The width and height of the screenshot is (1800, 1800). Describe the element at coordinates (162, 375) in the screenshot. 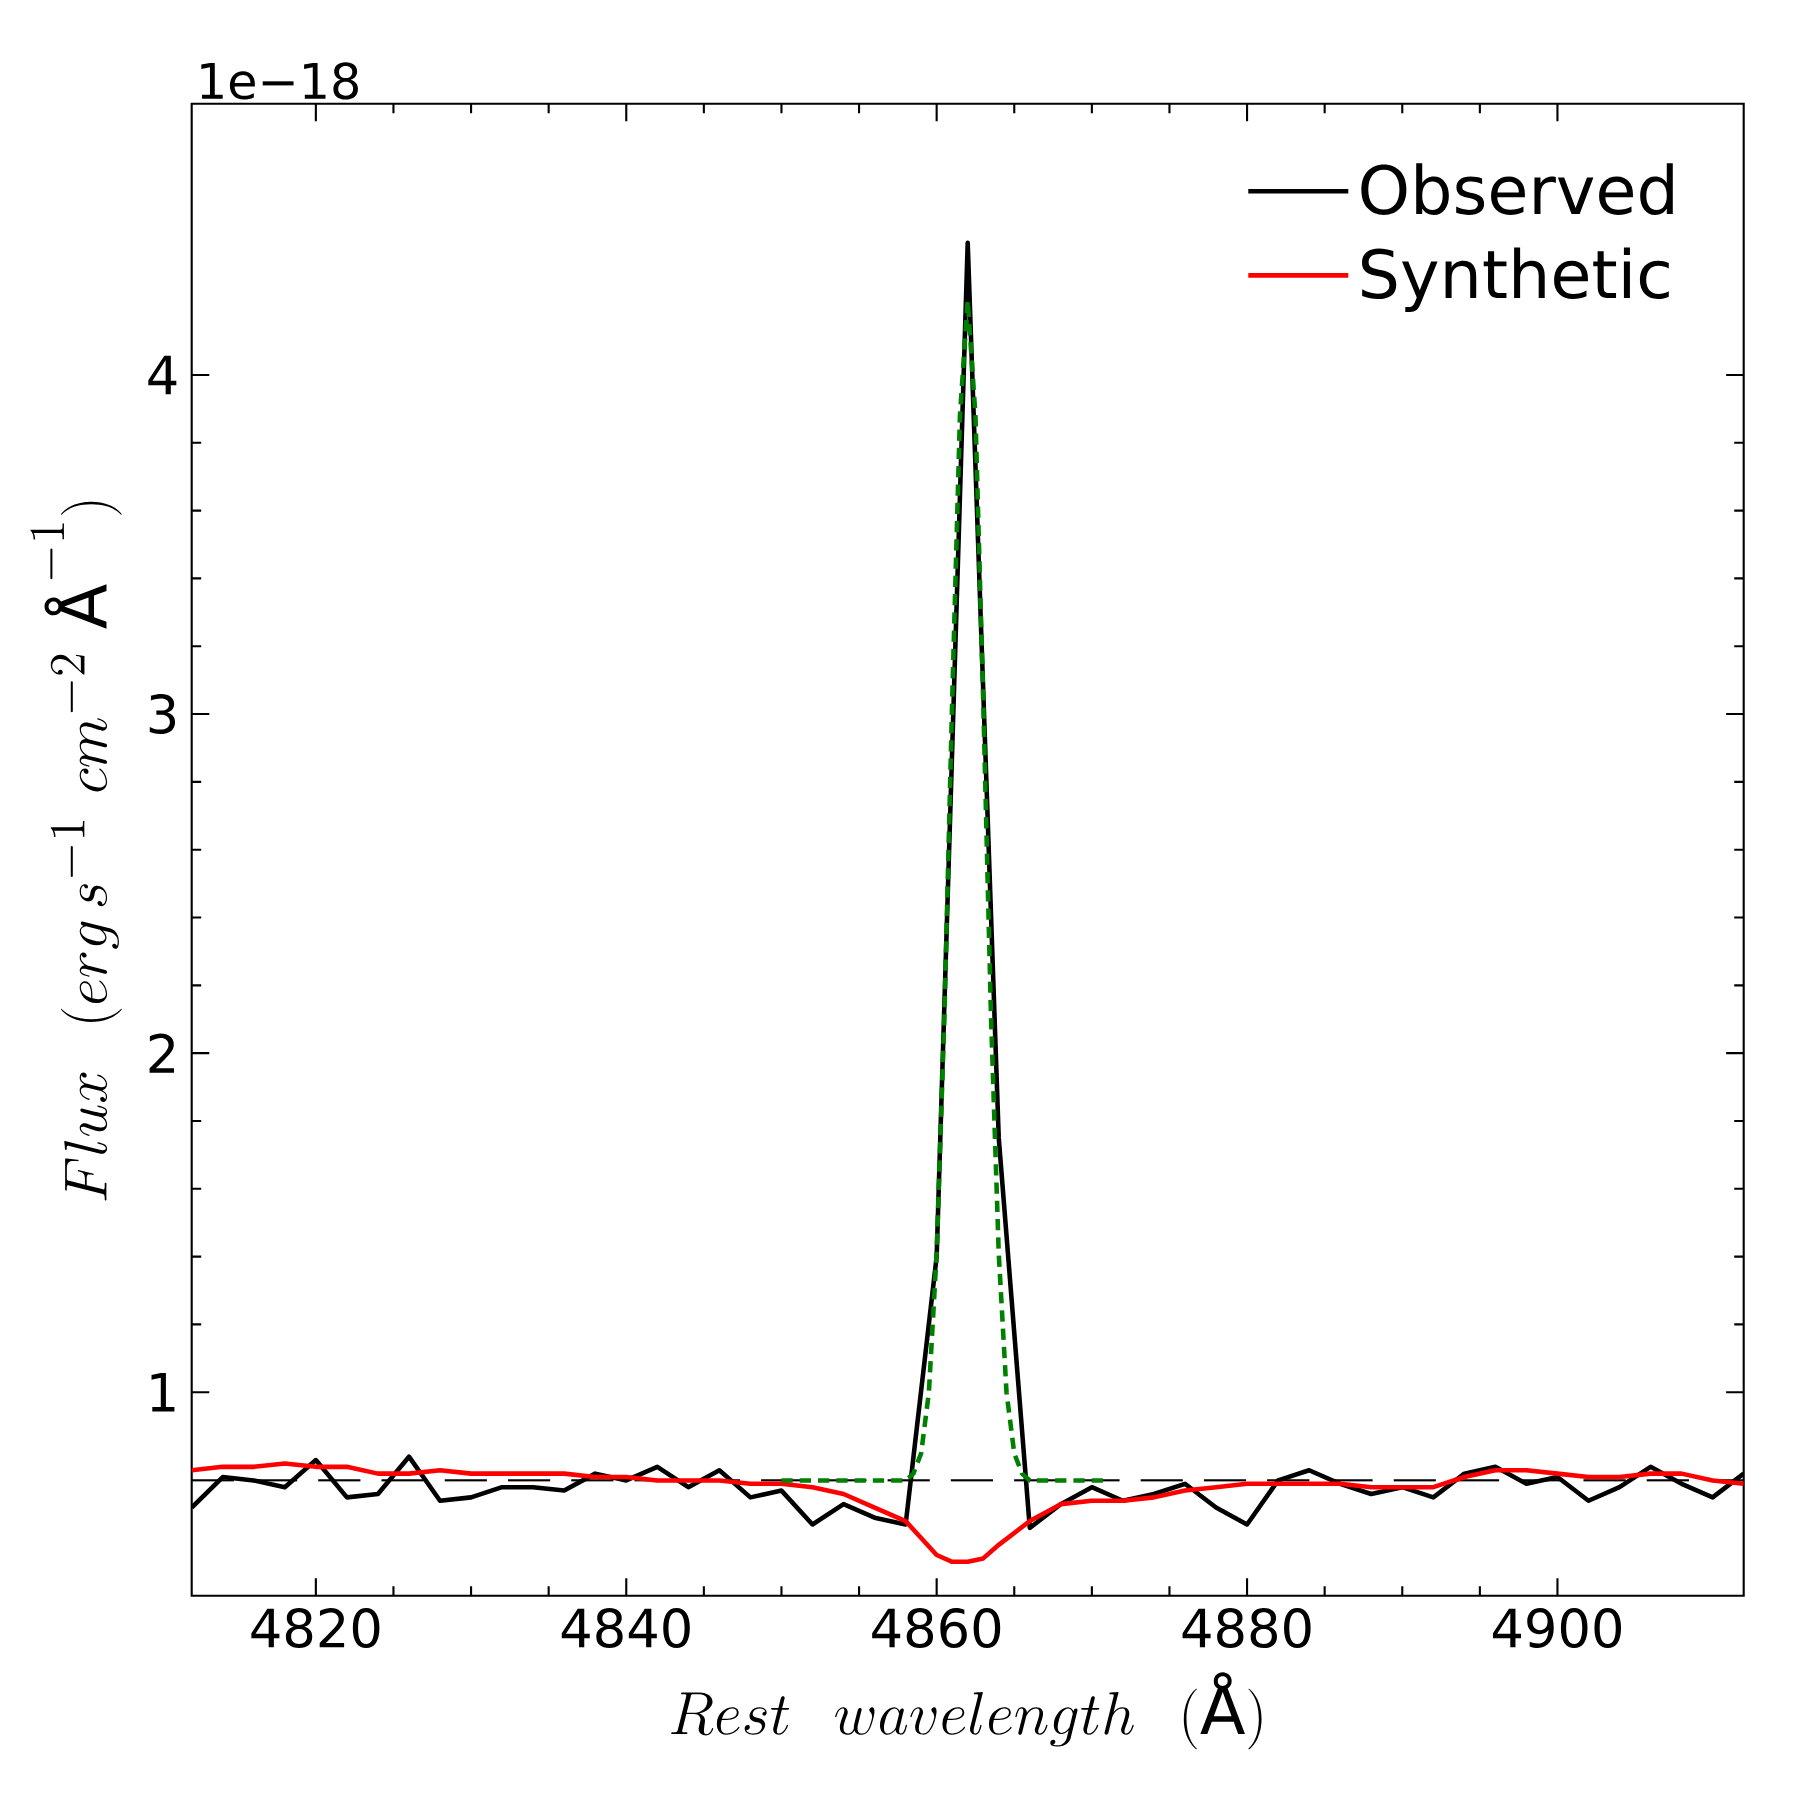

I see `y-tick-label: 4` at that location.